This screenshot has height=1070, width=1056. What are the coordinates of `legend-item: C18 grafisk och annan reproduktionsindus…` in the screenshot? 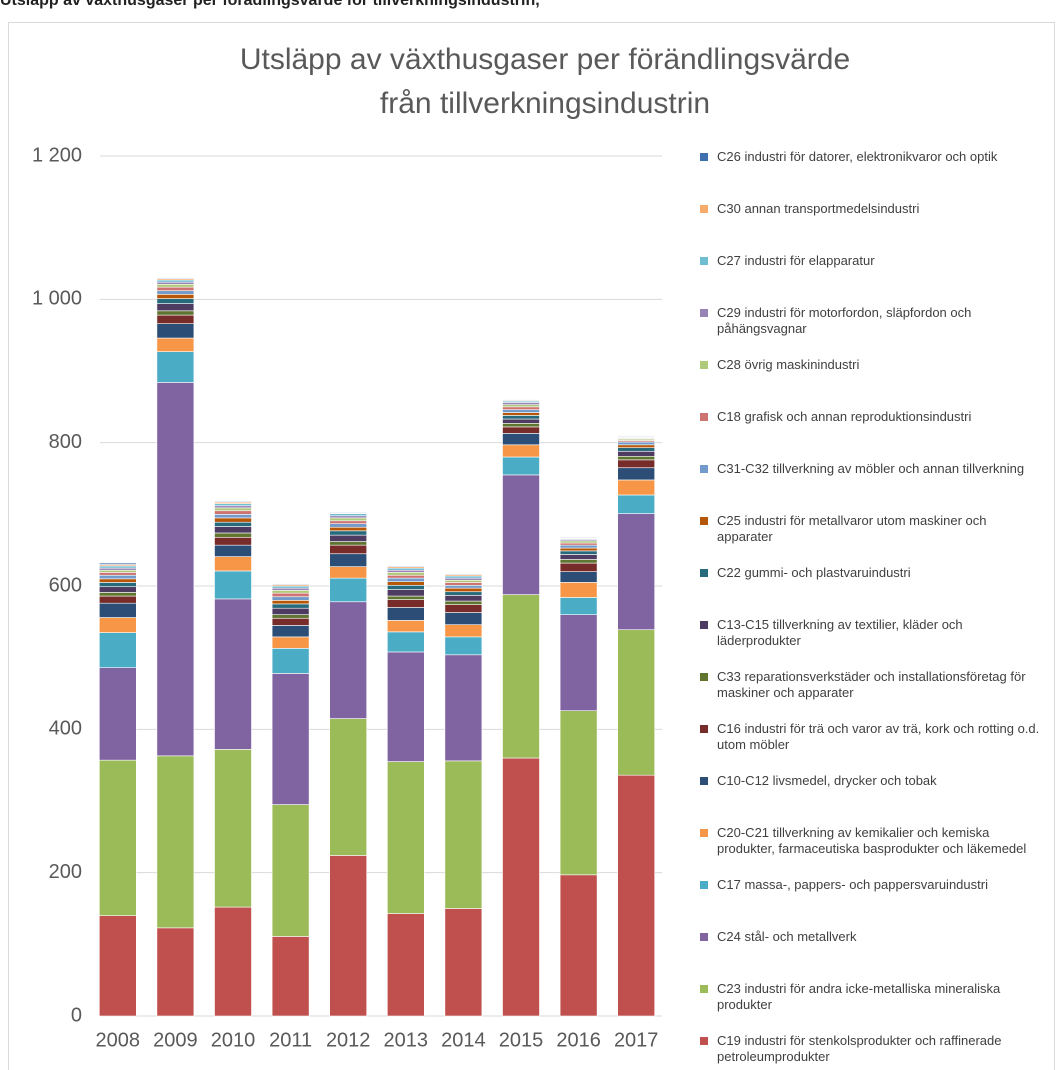 It's located at (870, 417).